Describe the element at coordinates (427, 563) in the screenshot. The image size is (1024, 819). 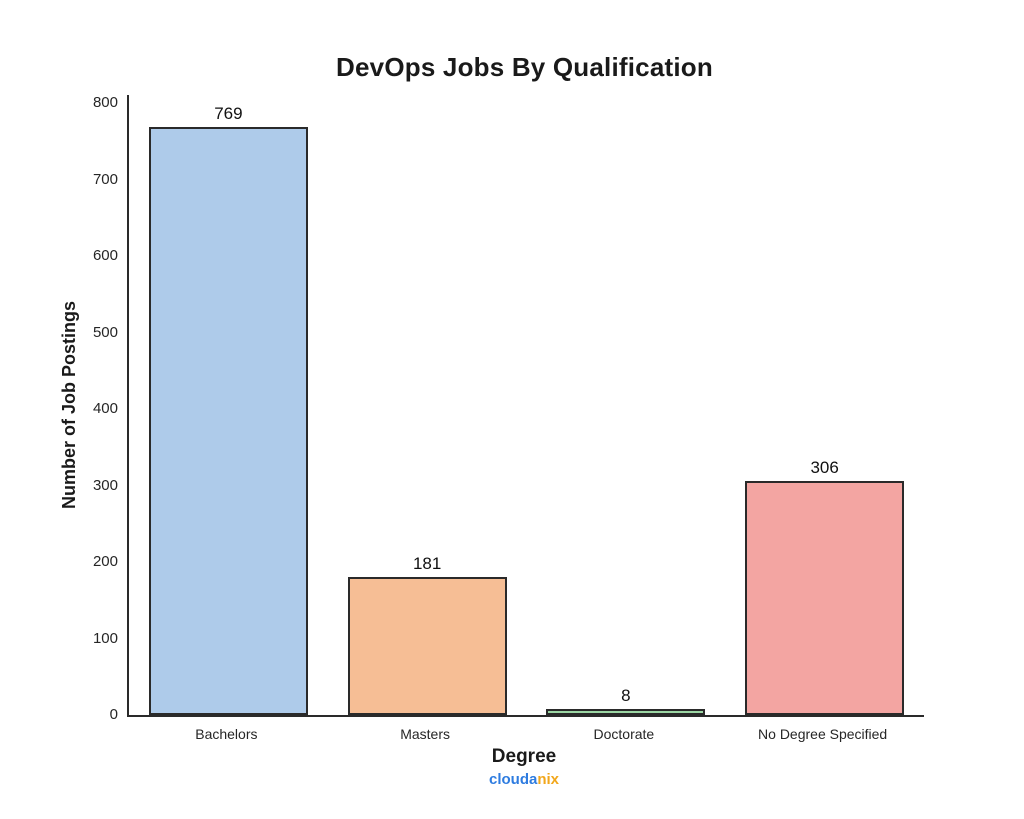
I see `bar-value-label: 181` at that location.